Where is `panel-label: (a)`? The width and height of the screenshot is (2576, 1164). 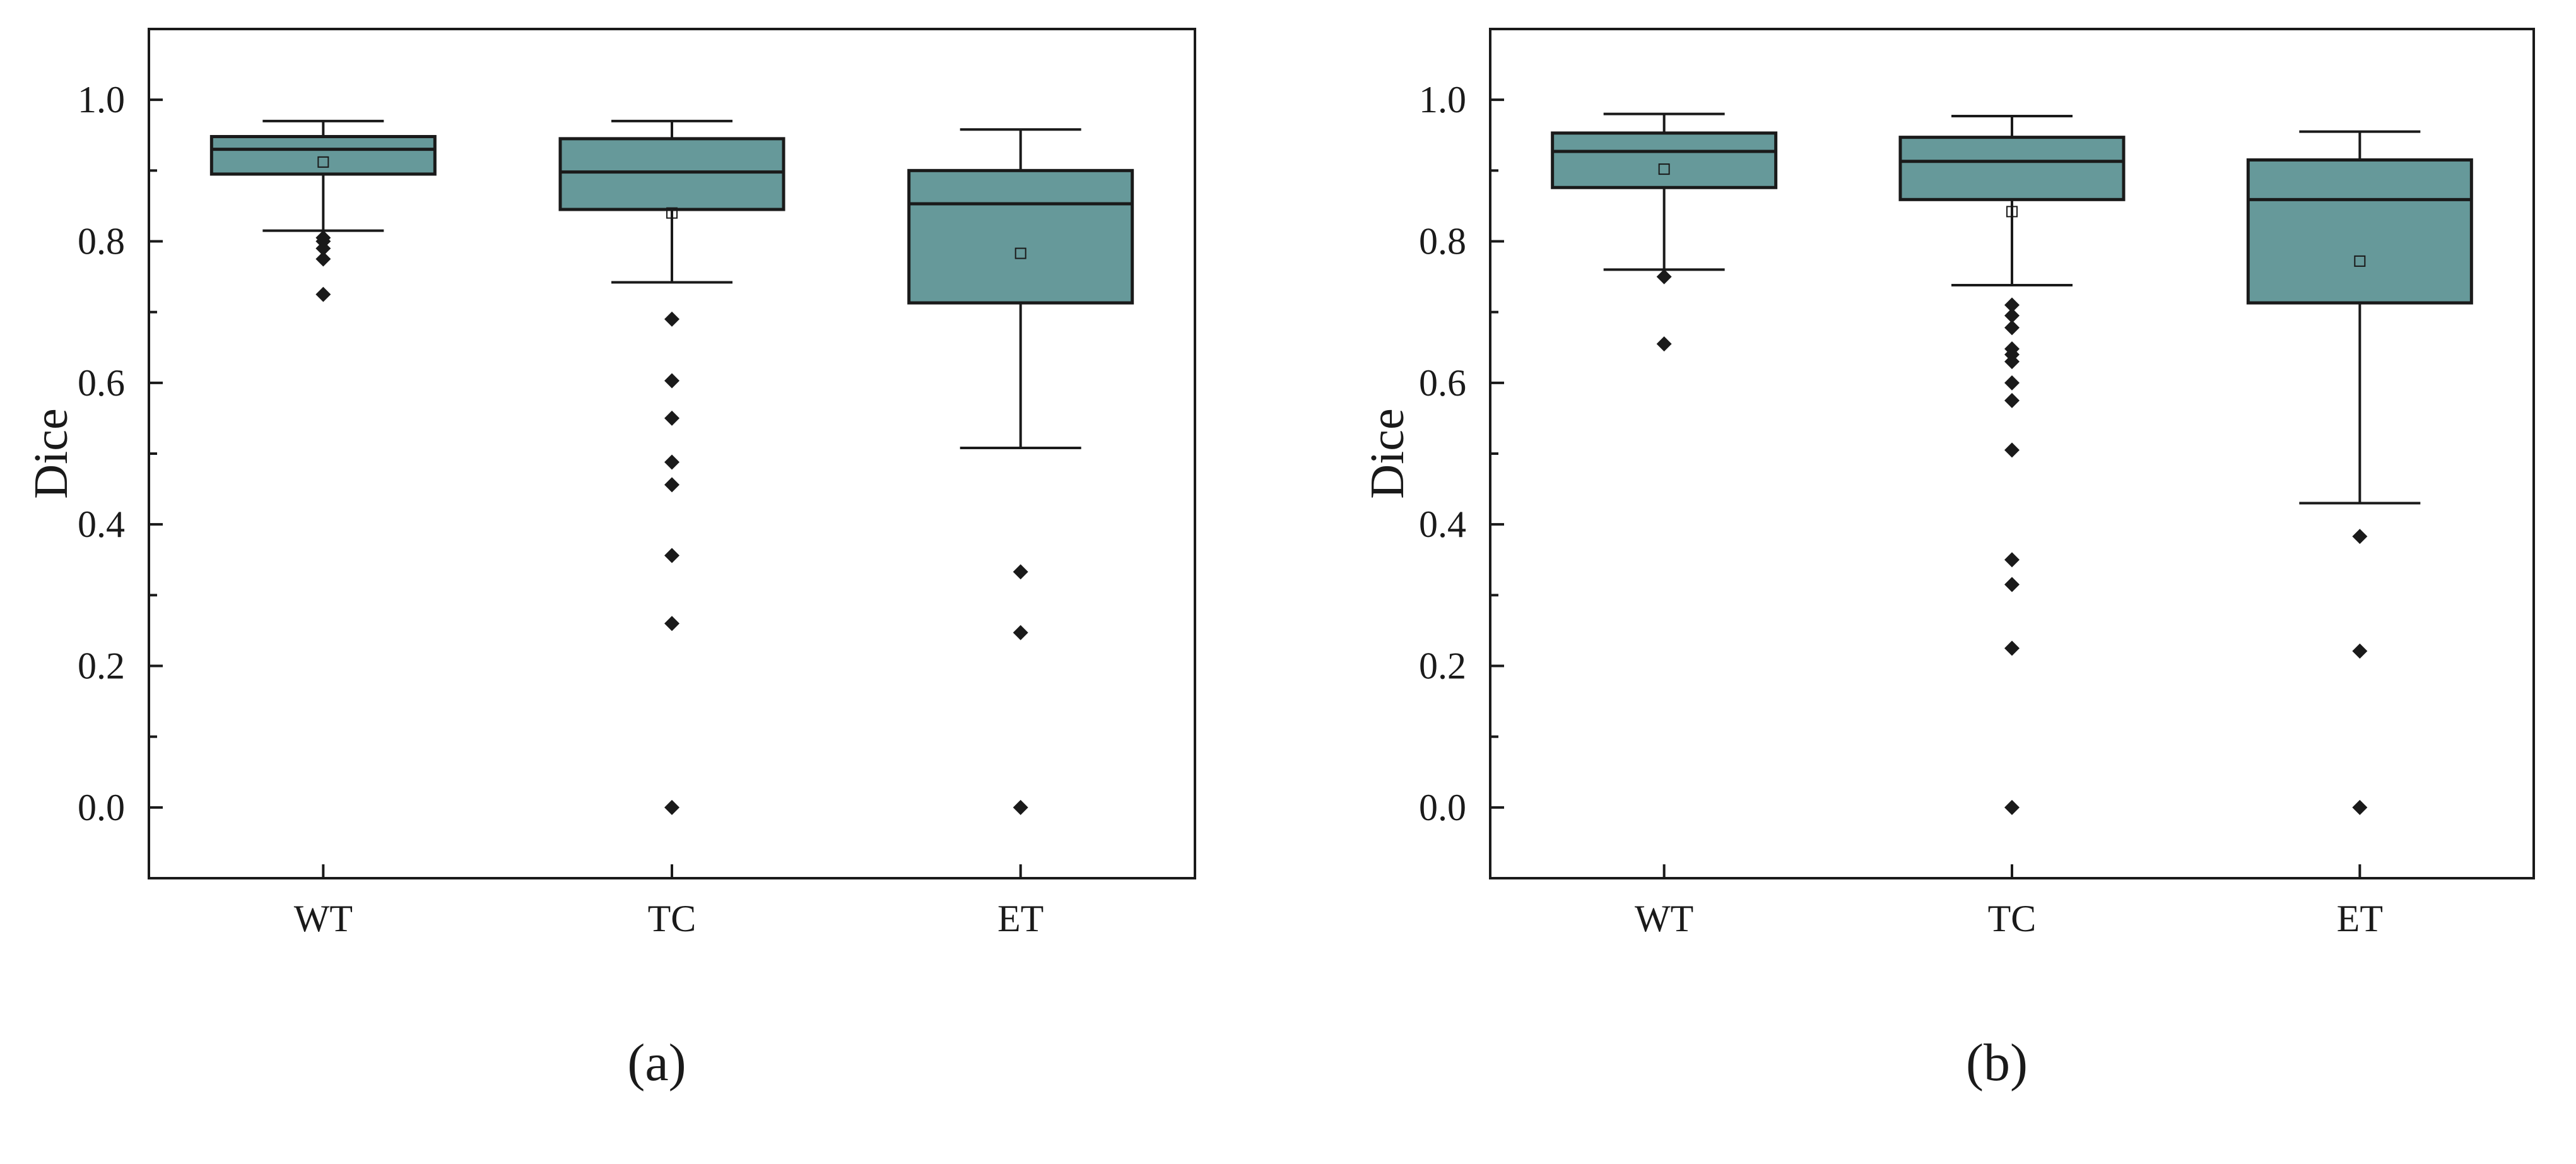 panel-label: (a) is located at coordinates (656, 1062).